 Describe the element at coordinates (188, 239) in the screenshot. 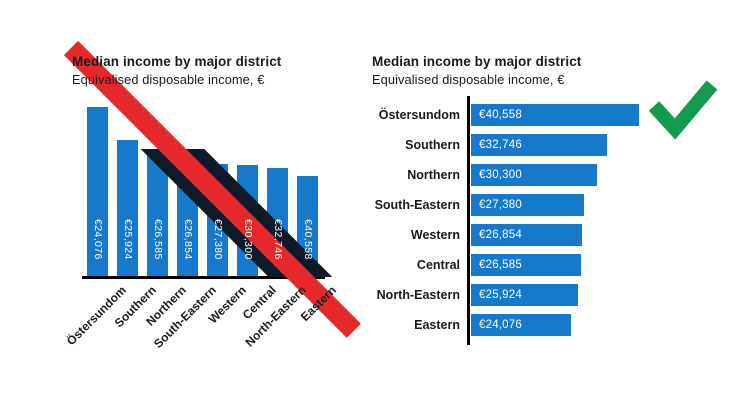

I see `bad-chart-bar-value-label: €26,854` at that location.